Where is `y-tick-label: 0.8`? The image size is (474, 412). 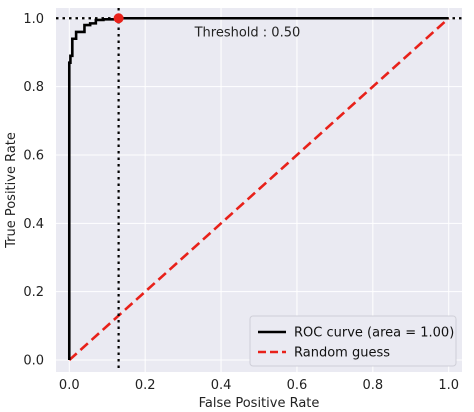 y-tick-label: 0.8 is located at coordinates (33, 87).